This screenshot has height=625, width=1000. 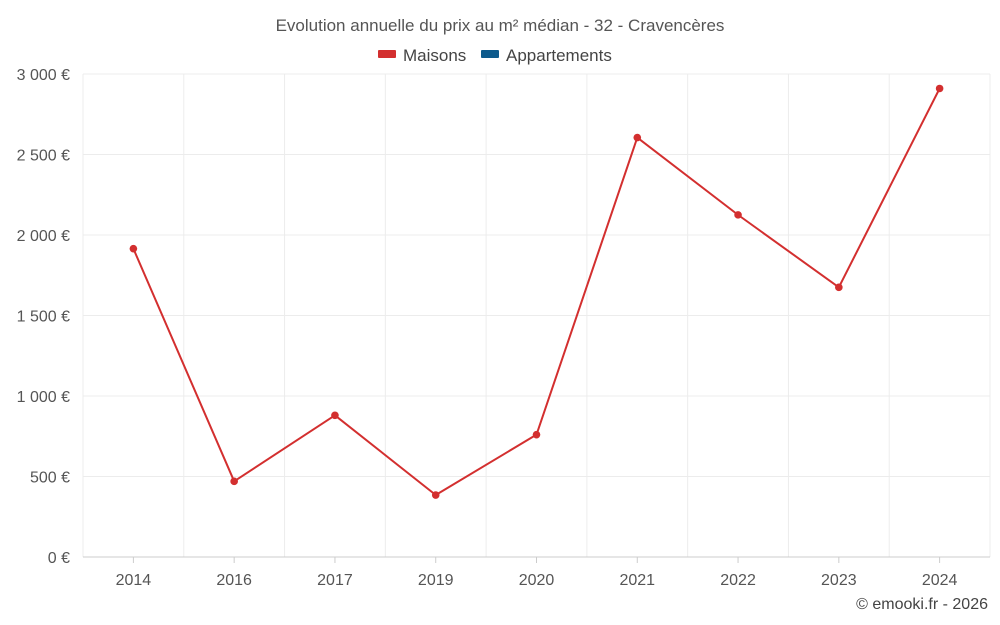 What do you see at coordinates (43, 236) in the screenshot?
I see `y-tick-label: 2 000 €` at bounding box center [43, 236].